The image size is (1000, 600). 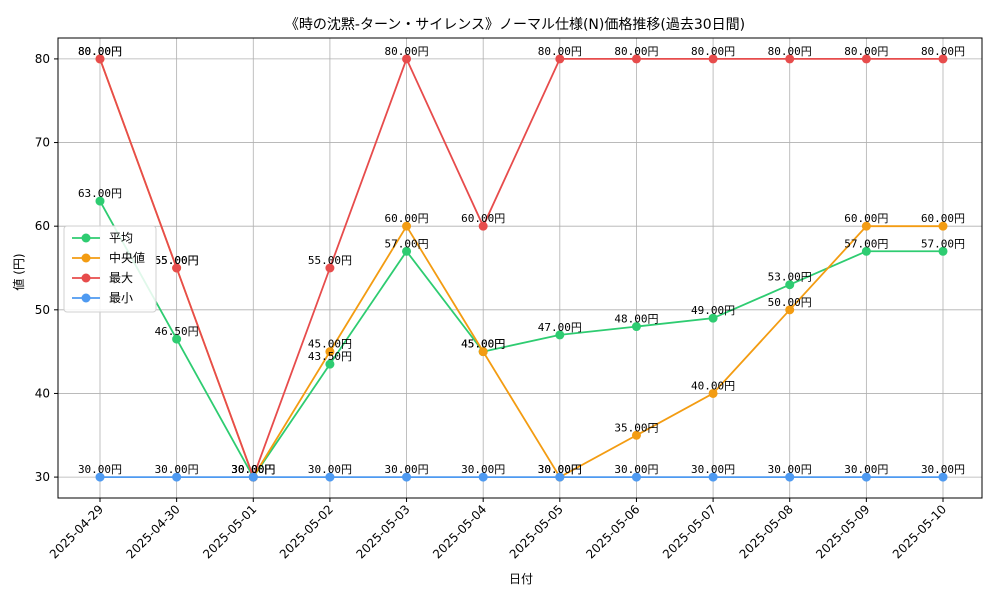 I want to click on legend-entry: 最小, so click(x=121, y=298).